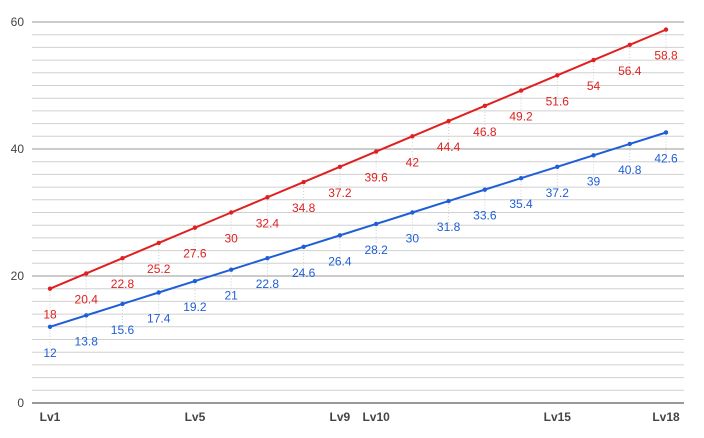  Describe the element at coordinates (20, 403) in the screenshot. I see `y-tick-label: 0` at that location.